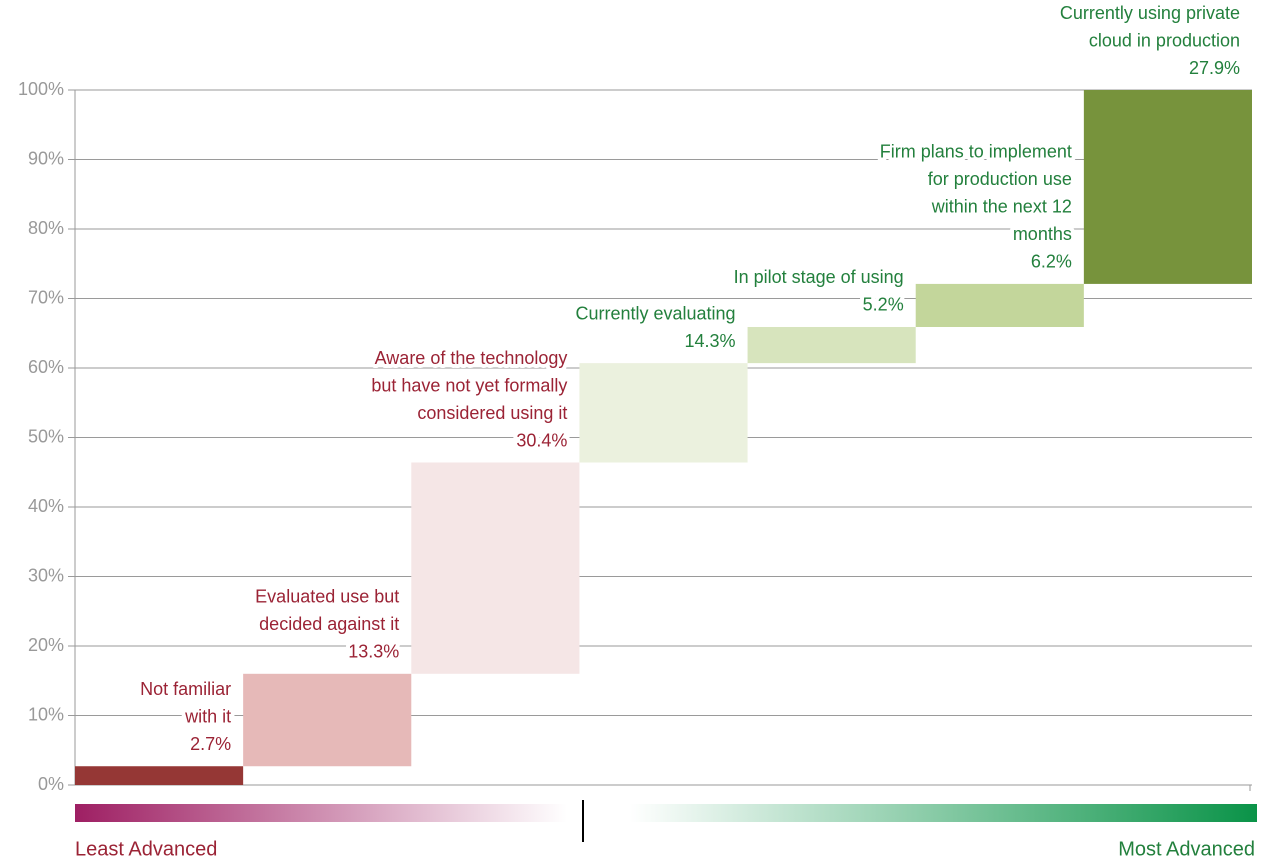 The height and width of the screenshot is (861, 1265). Describe the element at coordinates (46, 575) in the screenshot. I see `y-tick-label: 30%` at that location.